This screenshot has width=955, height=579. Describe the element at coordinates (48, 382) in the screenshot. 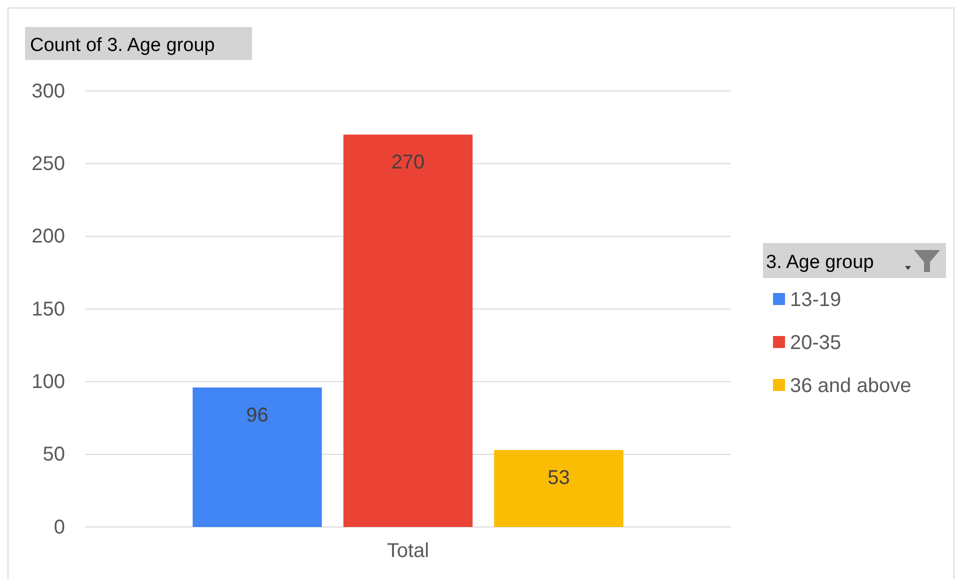

I see `y-tick-label: 100` at that location.